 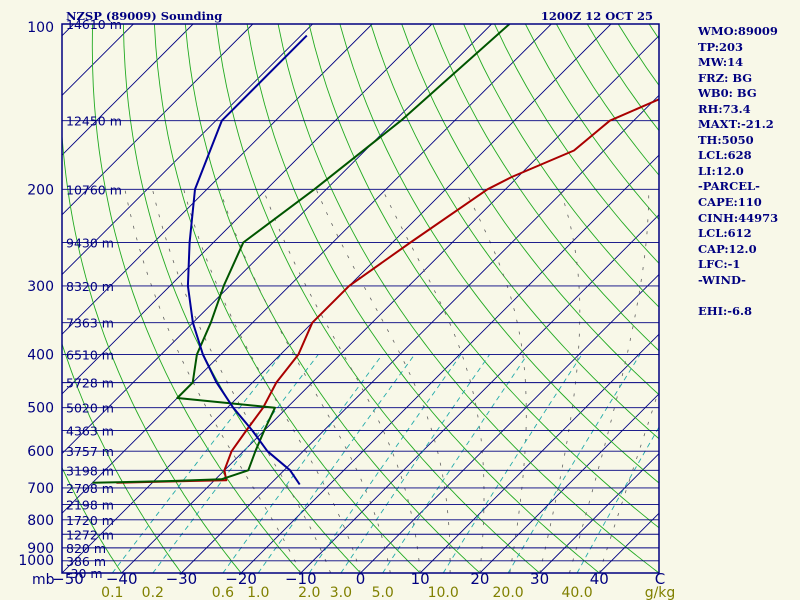 I want to click on mixing-ratio-label: 5.0, so click(x=383, y=592).